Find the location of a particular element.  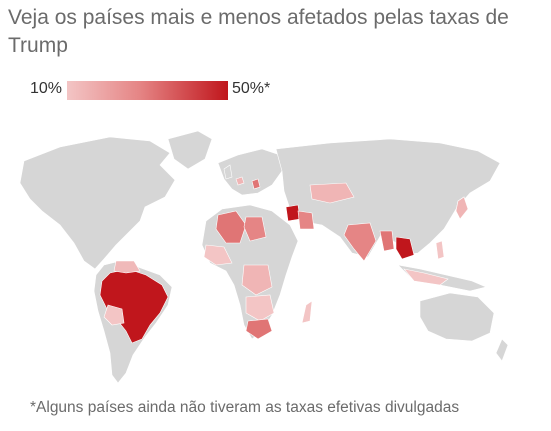

iraq-region is located at coordinates (306, 220).